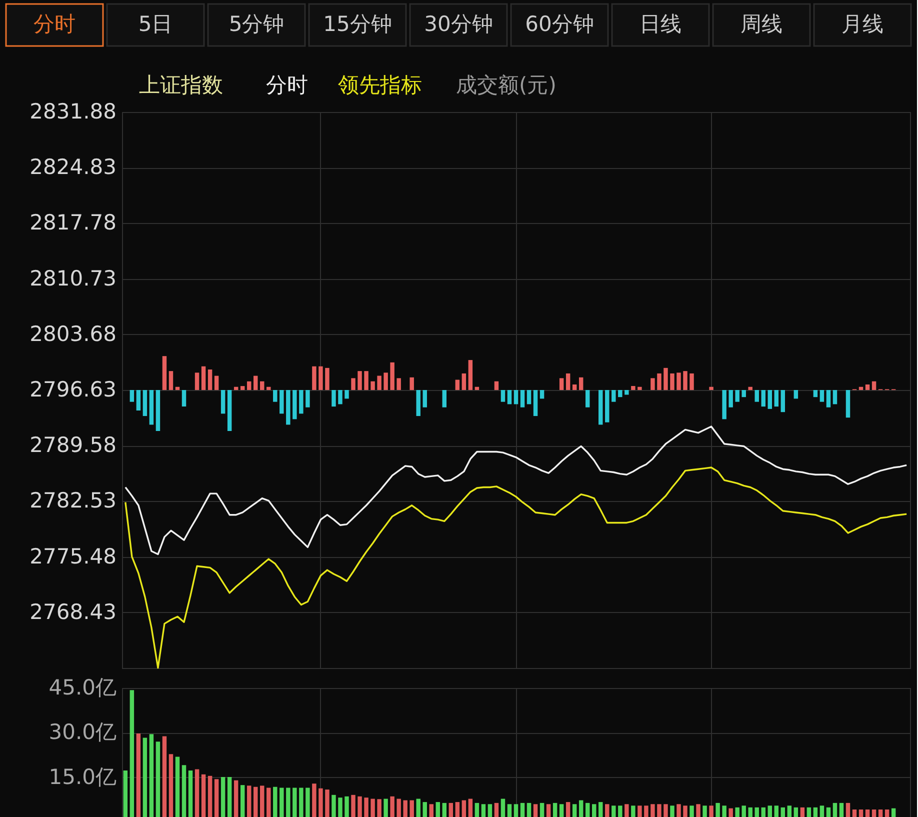 The image size is (918, 817). Describe the element at coordinates (256, 24) in the screenshot. I see `text: 5分钟` at that location.